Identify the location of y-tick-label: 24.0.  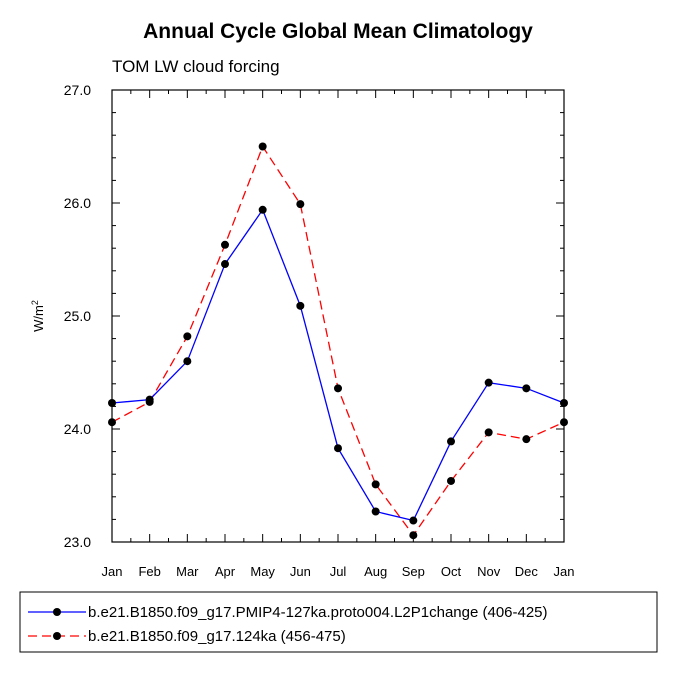
(77, 429).